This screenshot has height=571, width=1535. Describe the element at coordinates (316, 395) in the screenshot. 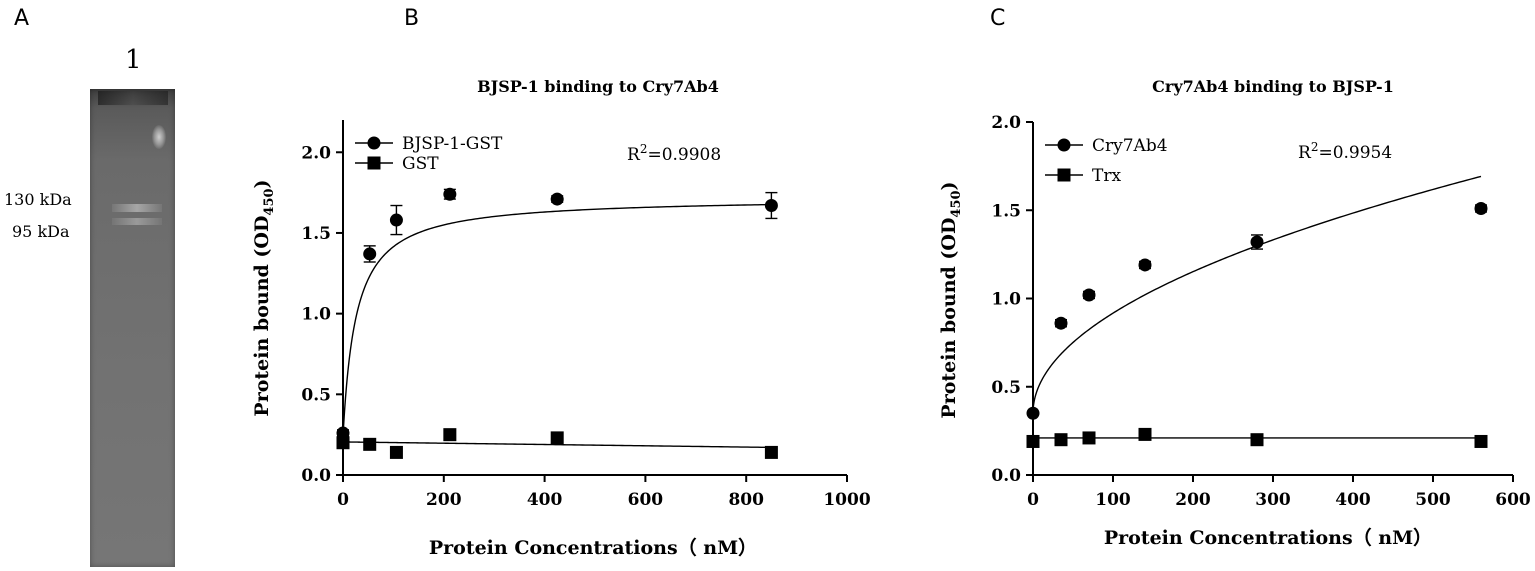

I see `chart-b-y-tick-label: 0.5` at that location.